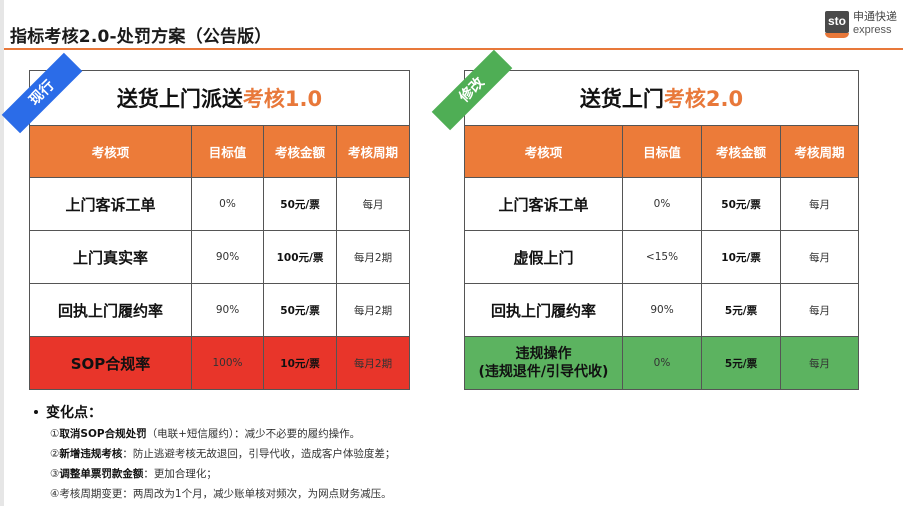 The height and width of the screenshot is (506, 903). What do you see at coordinates (543, 363) in the screenshot?
I see `cell-item: 违规操作 (违规退件/引导代收)` at bounding box center [543, 363].